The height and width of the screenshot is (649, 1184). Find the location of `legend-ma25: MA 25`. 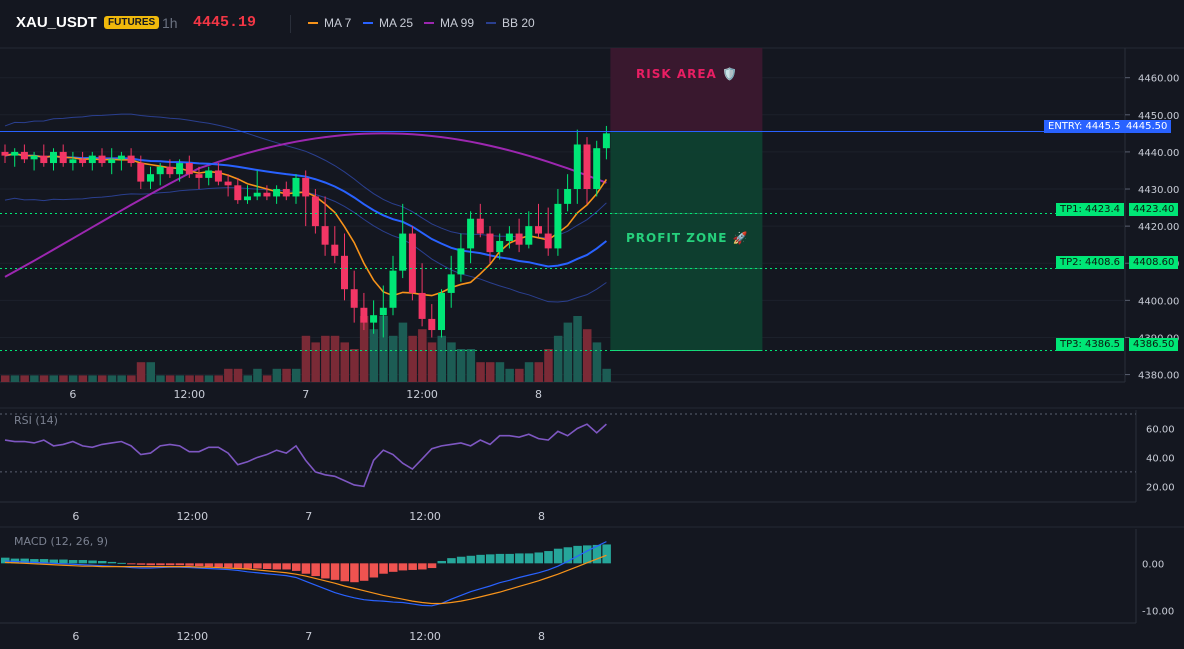

legend-ma25: MA 25 is located at coordinates (388, 23).